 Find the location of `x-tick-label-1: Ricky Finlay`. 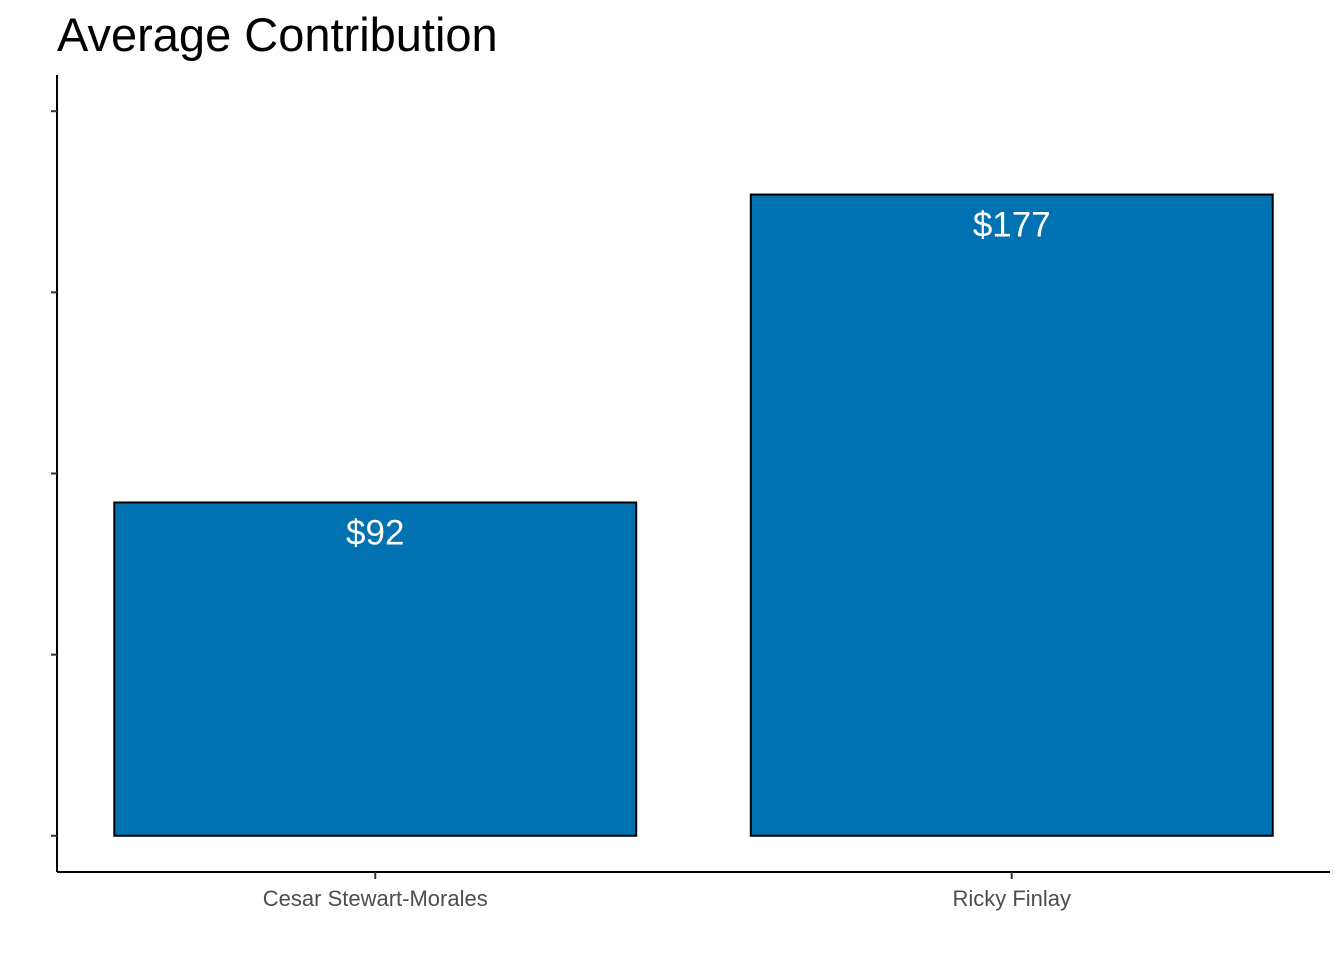

x-tick-label-1: Ricky Finlay is located at coordinates (1011, 898).